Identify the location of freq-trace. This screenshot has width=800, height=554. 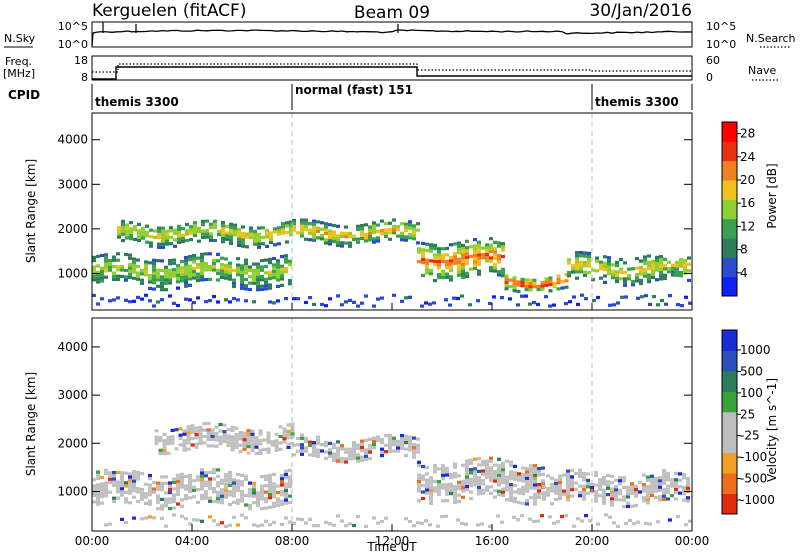
(392, 73).